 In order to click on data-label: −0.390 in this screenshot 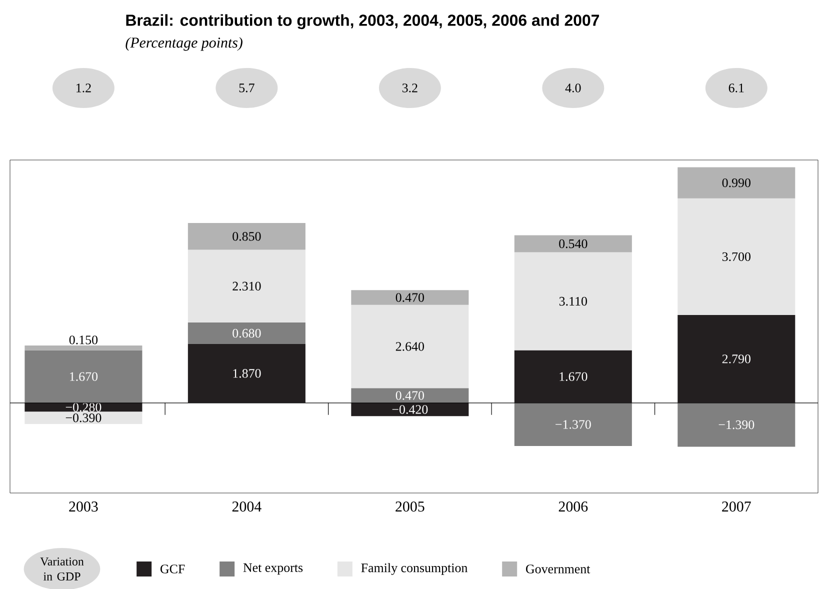, I will do `click(84, 417)`.